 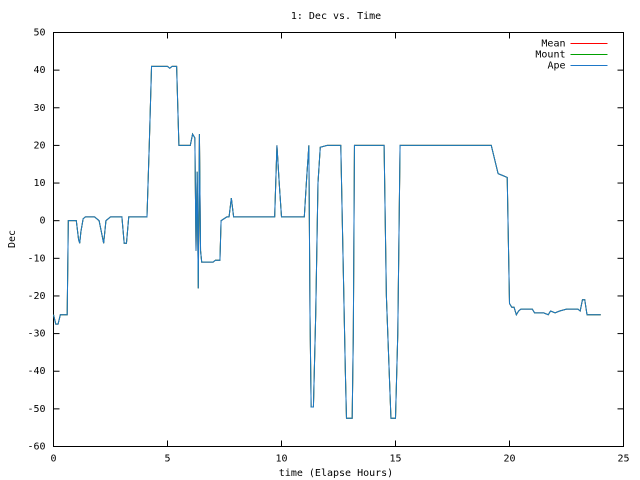 What do you see at coordinates (281, 459) in the screenshot?
I see `x-tick-label: 10` at bounding box center [281, 459].